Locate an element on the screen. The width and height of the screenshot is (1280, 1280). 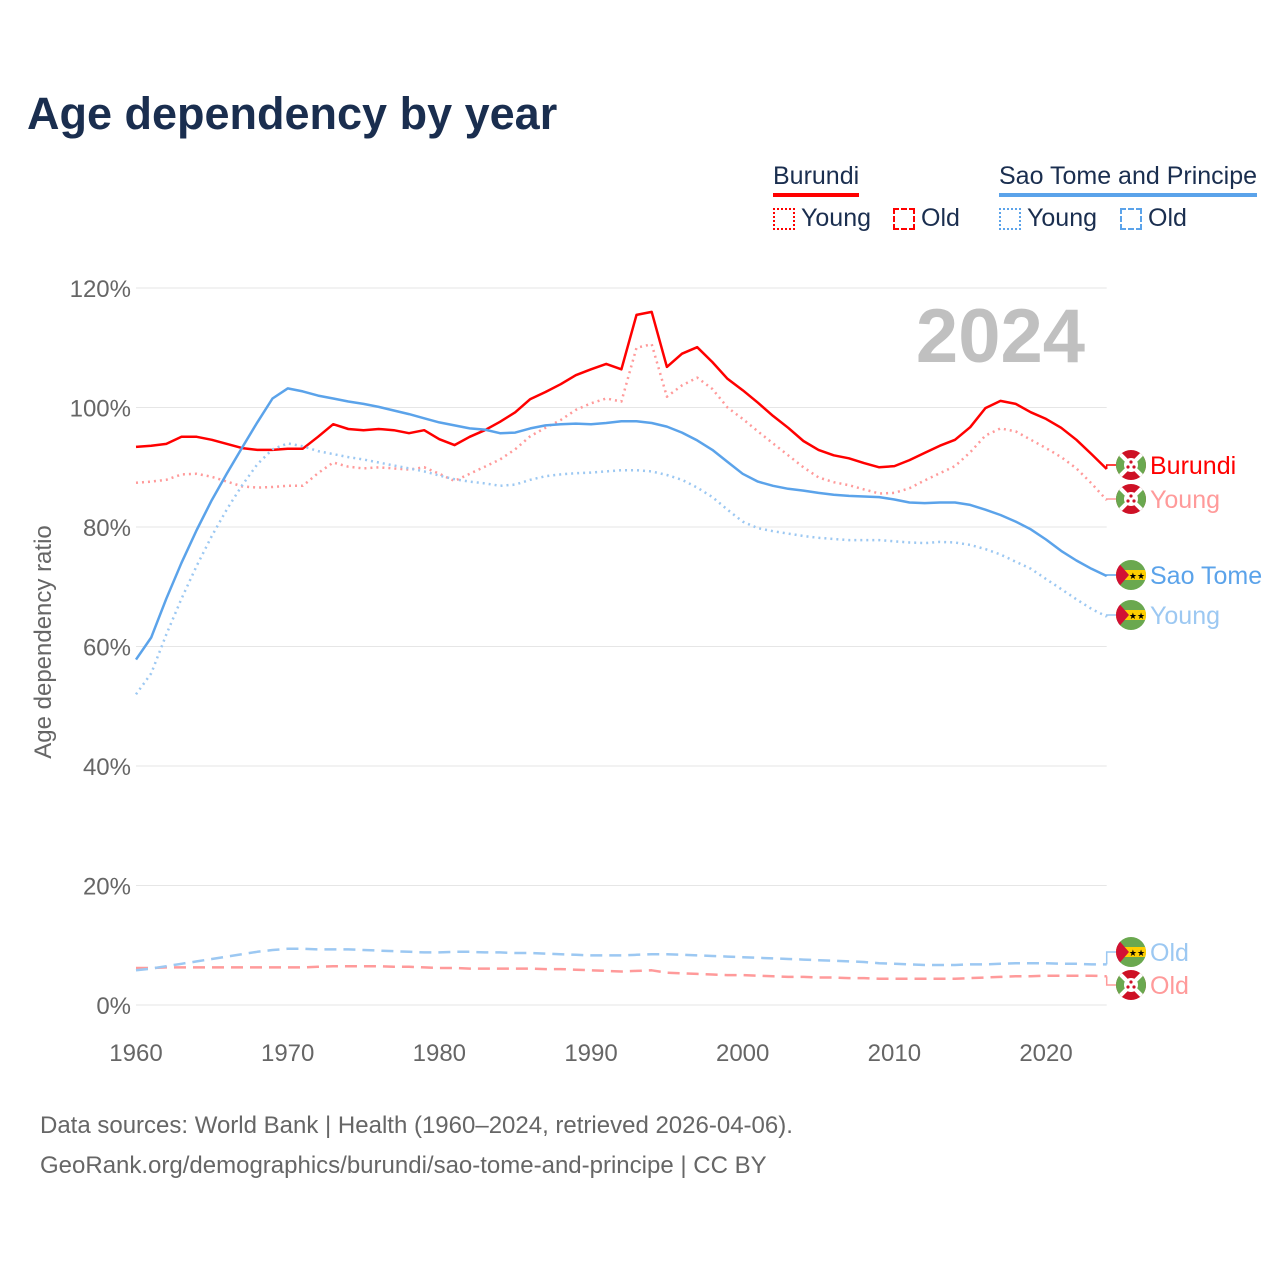
y-tick-label: 60% is located at coordinates (107, 648).